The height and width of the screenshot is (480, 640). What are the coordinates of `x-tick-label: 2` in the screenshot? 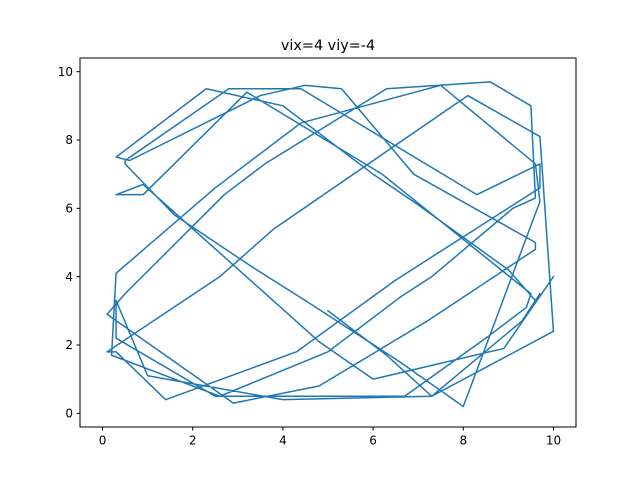 It's located at (193, 441).